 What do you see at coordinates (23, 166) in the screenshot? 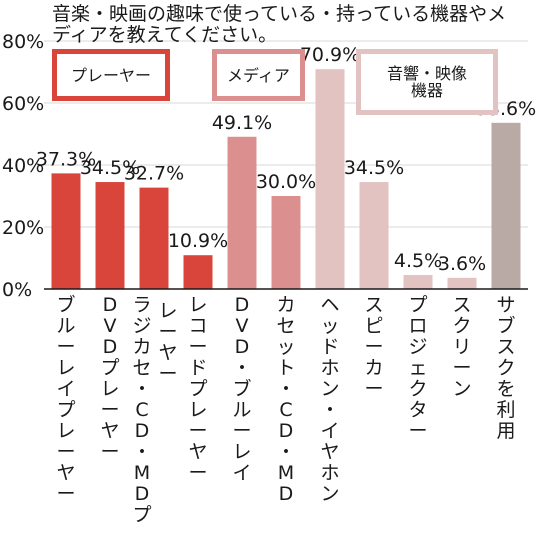
I see `y-tick-label: 40%` at bounding box center [23, 166].